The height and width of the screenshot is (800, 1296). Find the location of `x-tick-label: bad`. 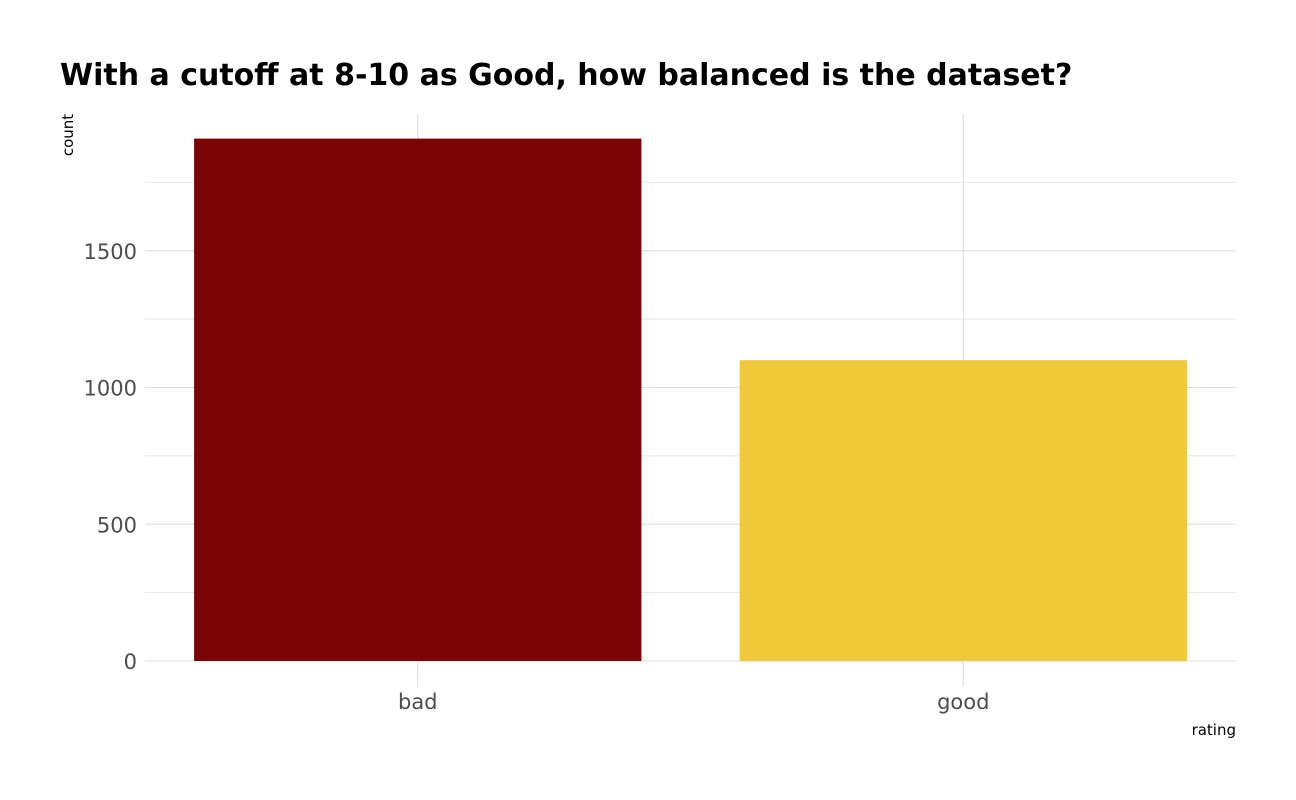

x-tick-label: bad is located at coordinates (418, 702).